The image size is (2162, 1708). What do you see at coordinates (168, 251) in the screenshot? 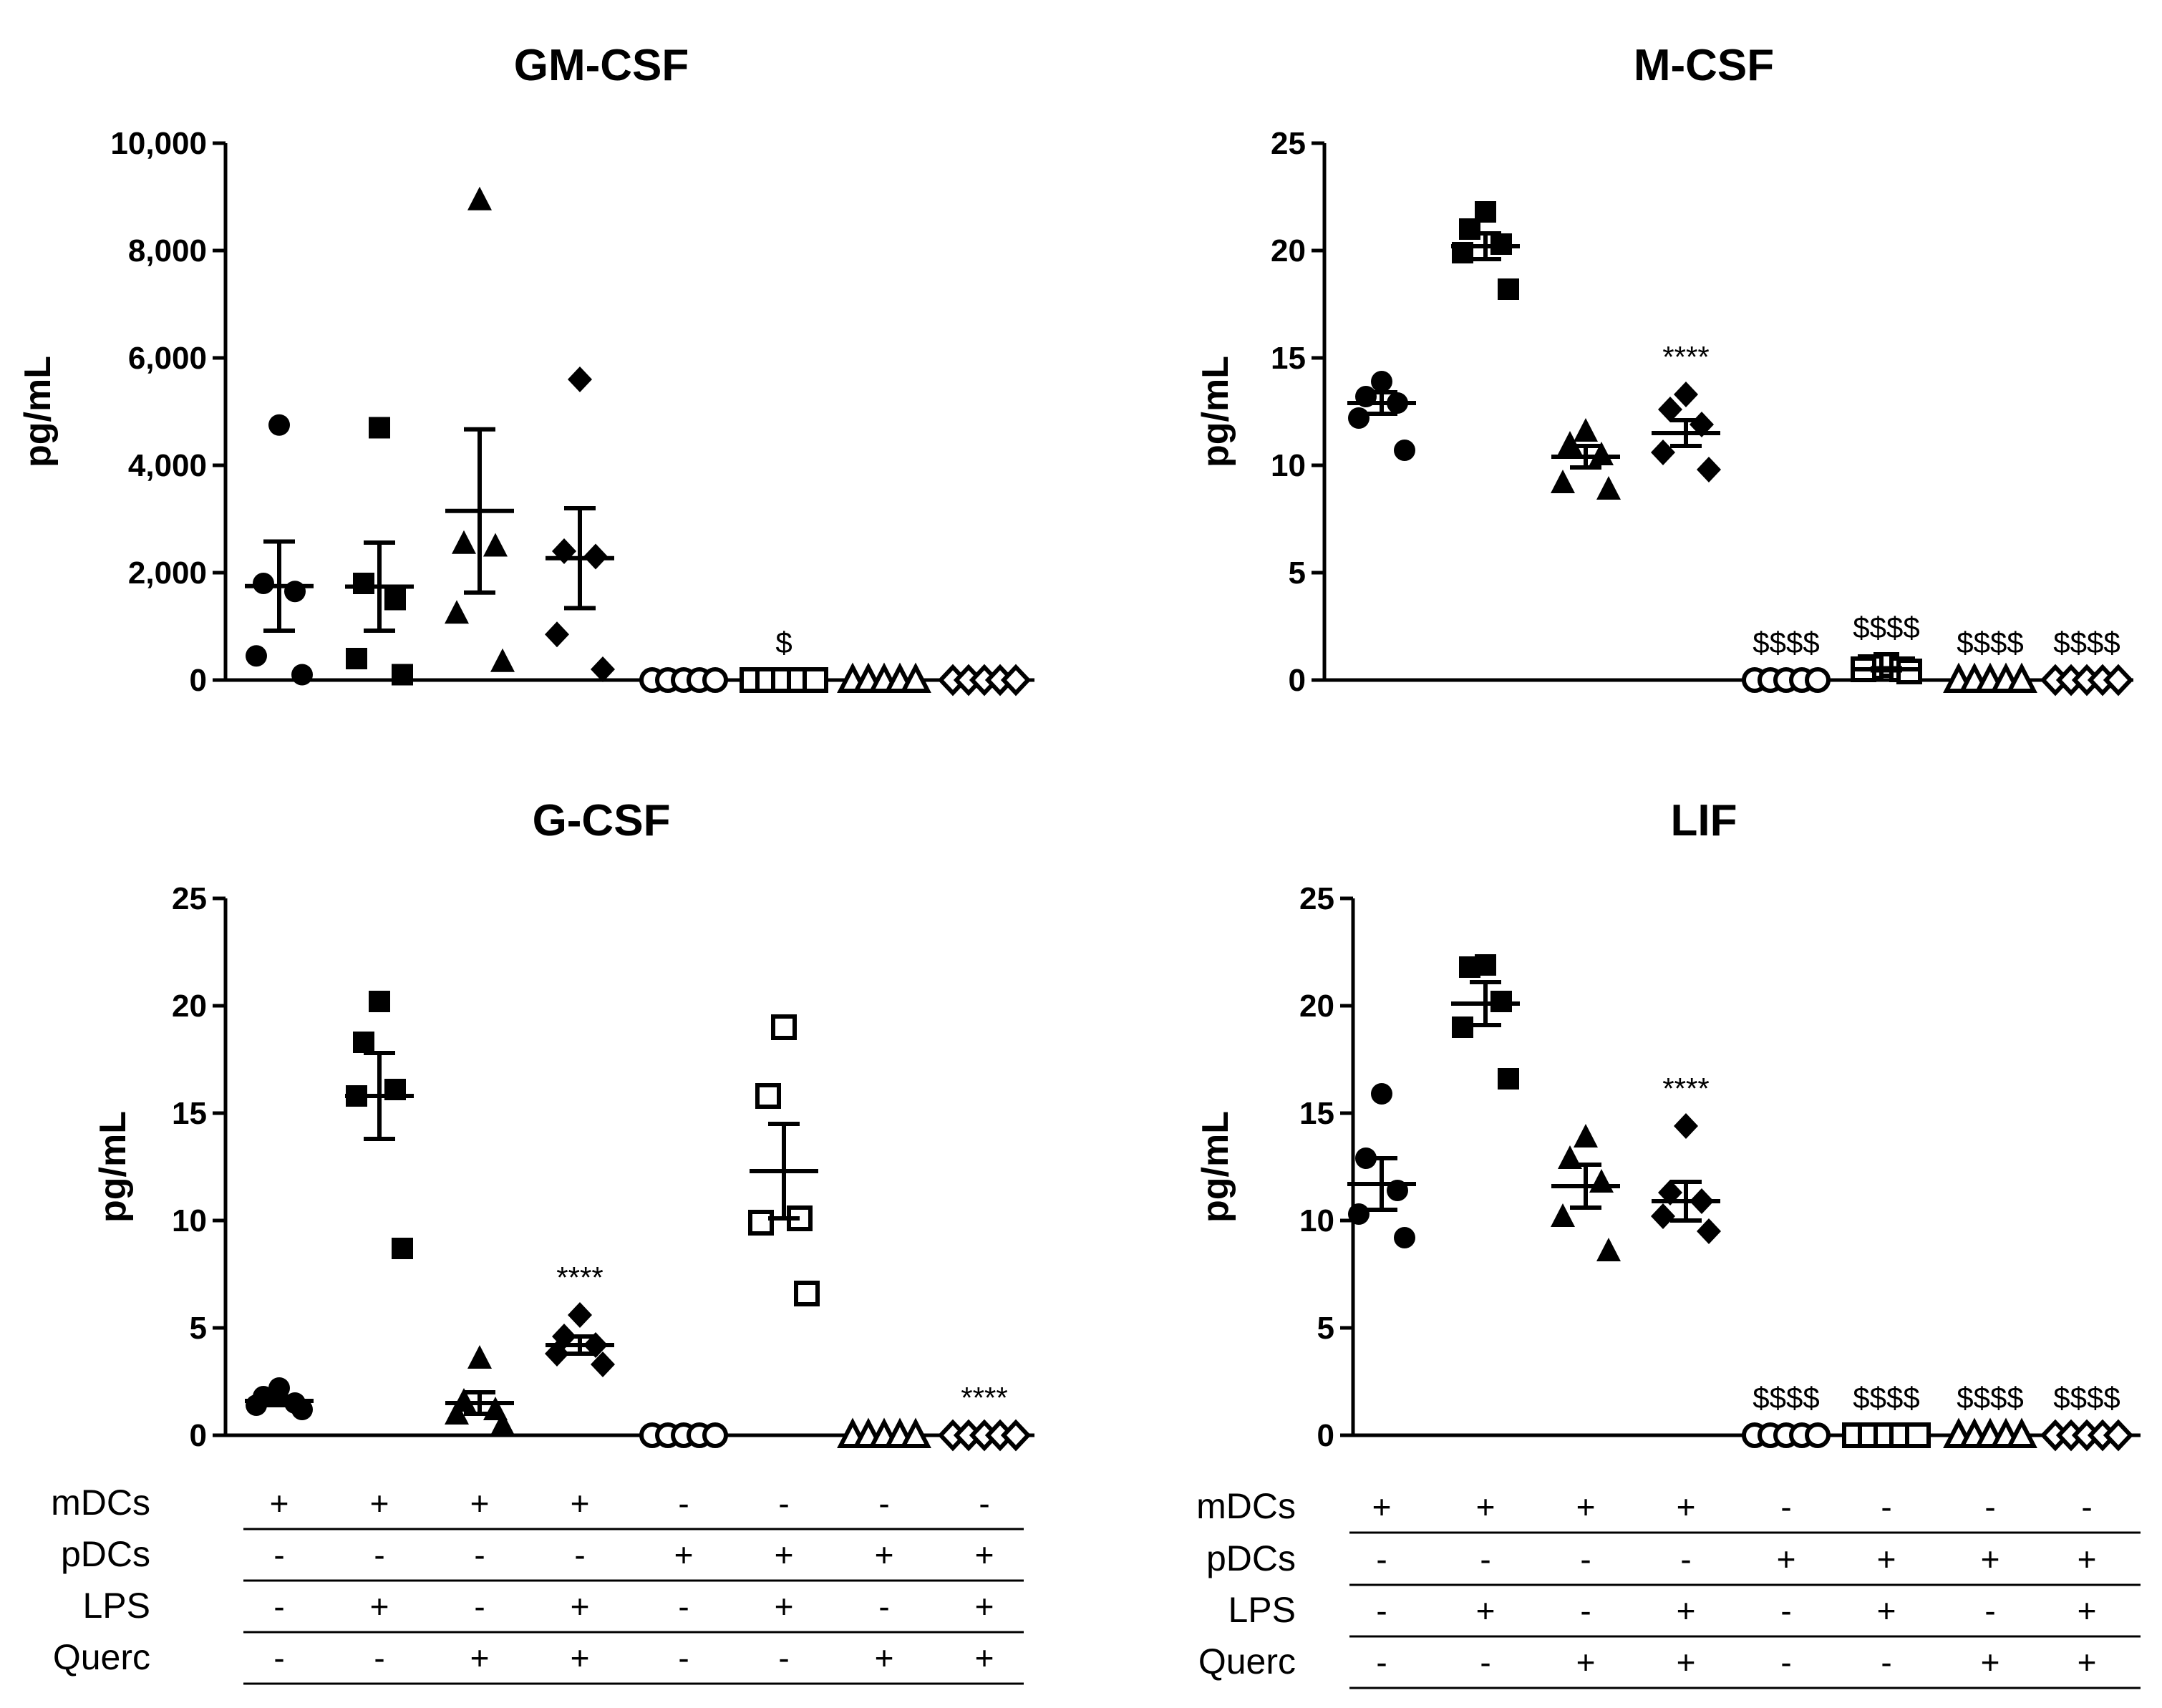
I see `y-tick-label: 8,000` at bounding box center [168, 251].